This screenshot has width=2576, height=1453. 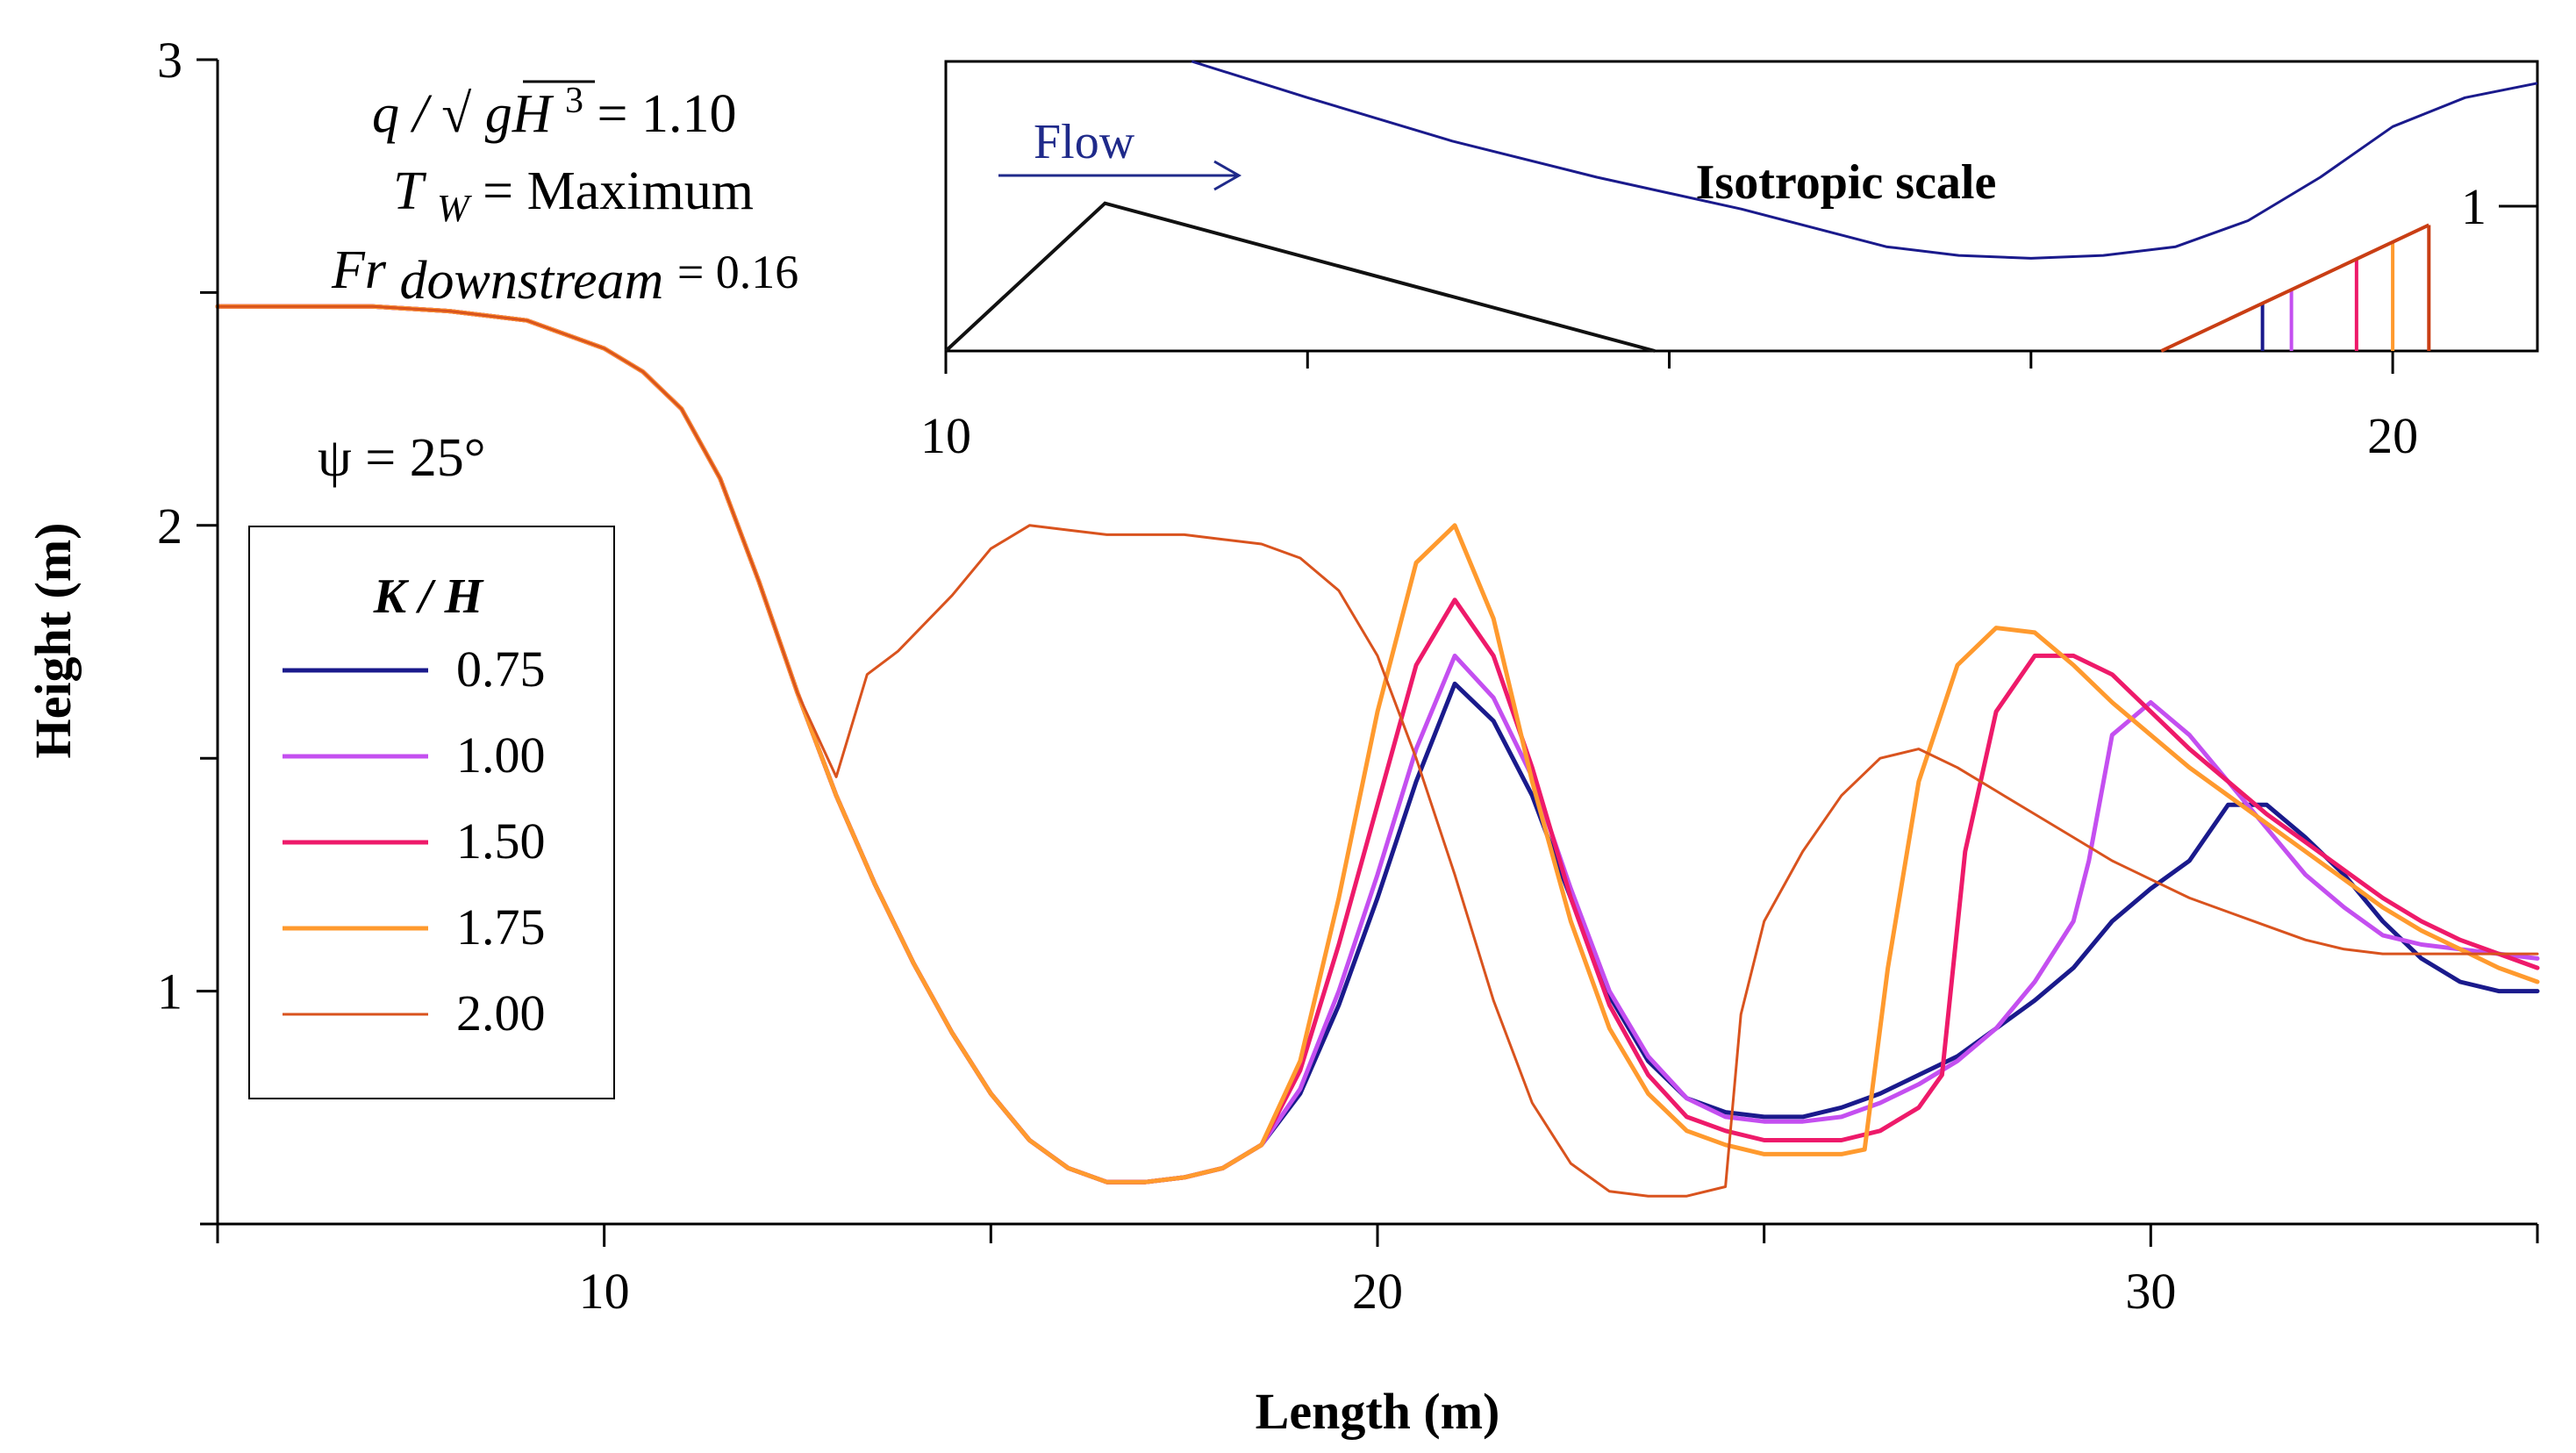 I want to click on inset-water-surface, so click(x=1864, y=160).